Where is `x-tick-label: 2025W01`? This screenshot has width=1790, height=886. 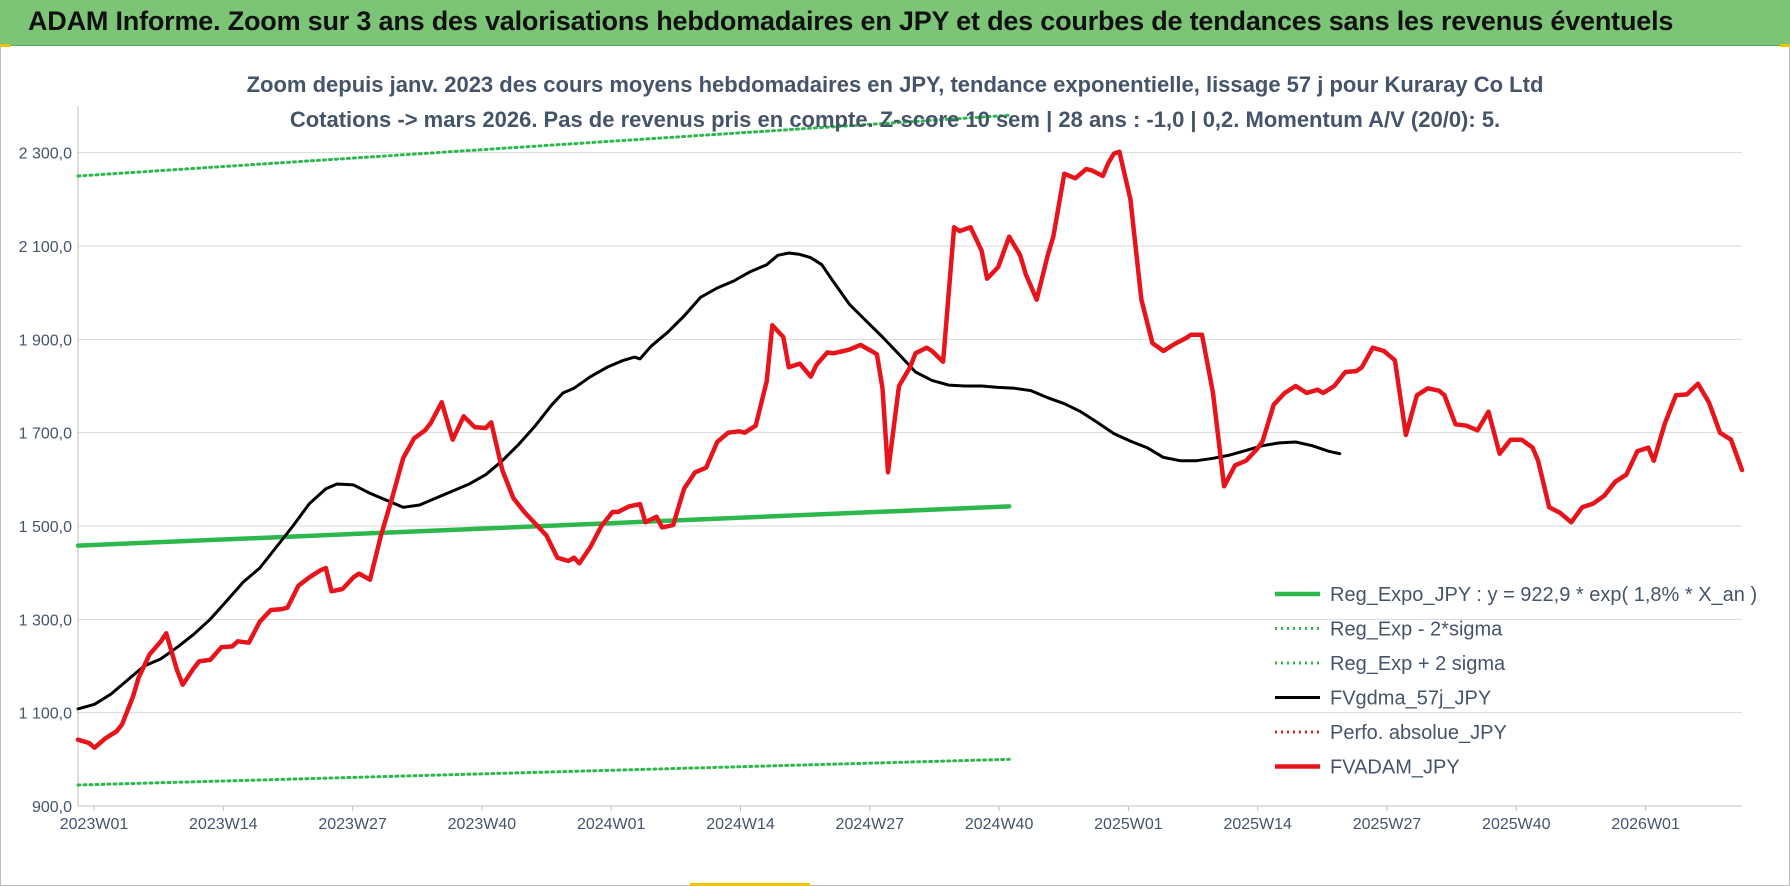 x-tick-label: 2025W01 is located at coordinates (1128, 824).